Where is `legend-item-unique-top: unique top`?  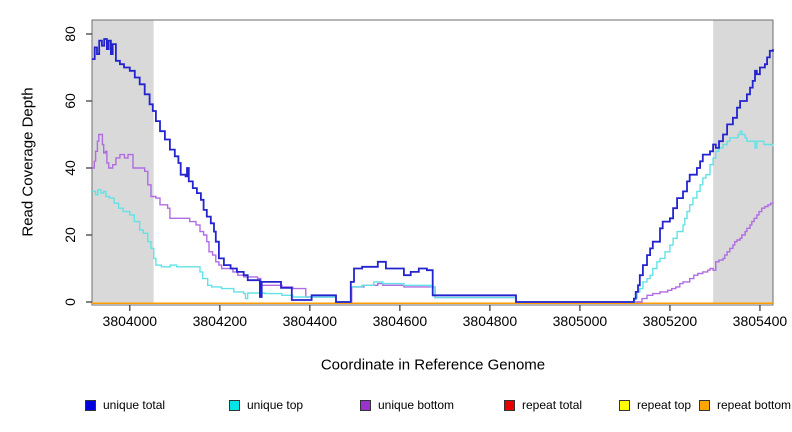 legend-item-unique-top: unique top is located at coordinates (266, 405).